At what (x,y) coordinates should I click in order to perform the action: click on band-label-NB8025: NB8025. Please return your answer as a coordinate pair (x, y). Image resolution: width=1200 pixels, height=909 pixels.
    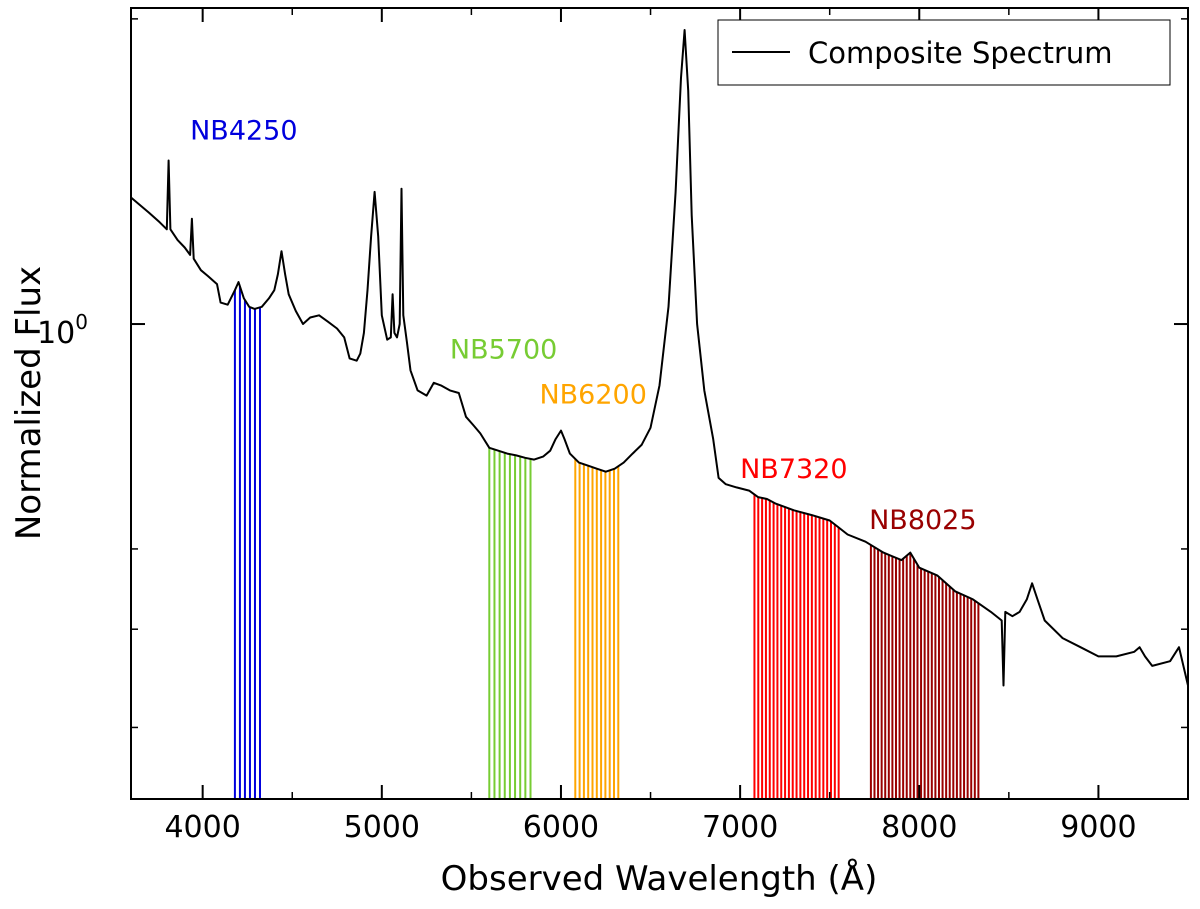
    Looking at the image, I should click on (922, 520).